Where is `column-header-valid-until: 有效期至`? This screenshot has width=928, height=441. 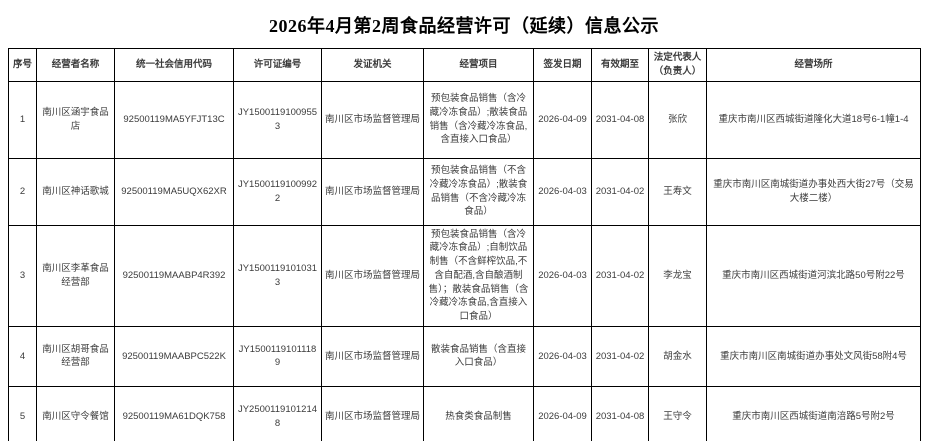 column-header-valid-until: 有效期至 is located at coordinates (620, 65).